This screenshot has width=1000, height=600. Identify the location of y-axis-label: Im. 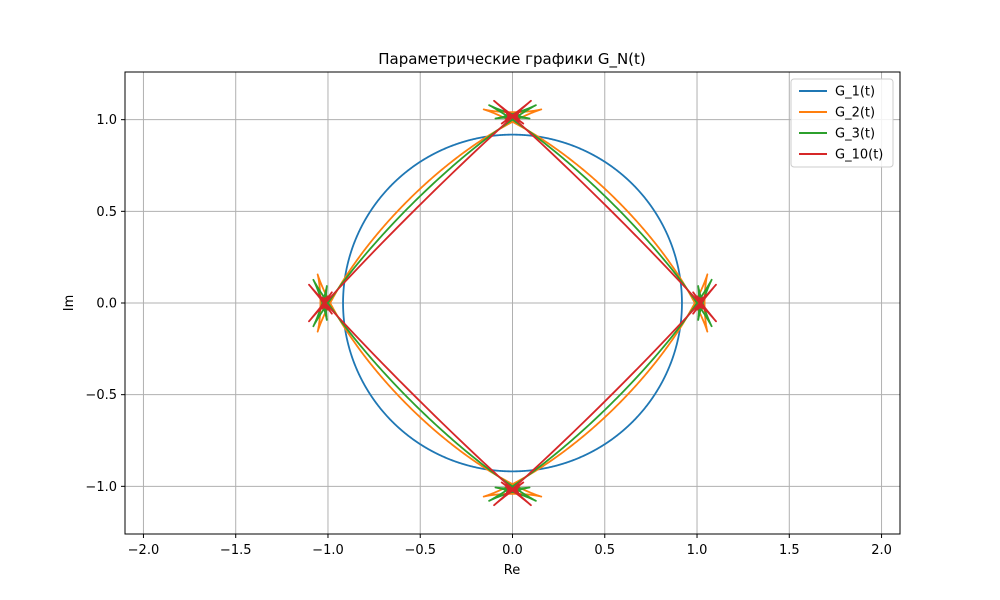
(69, 303).